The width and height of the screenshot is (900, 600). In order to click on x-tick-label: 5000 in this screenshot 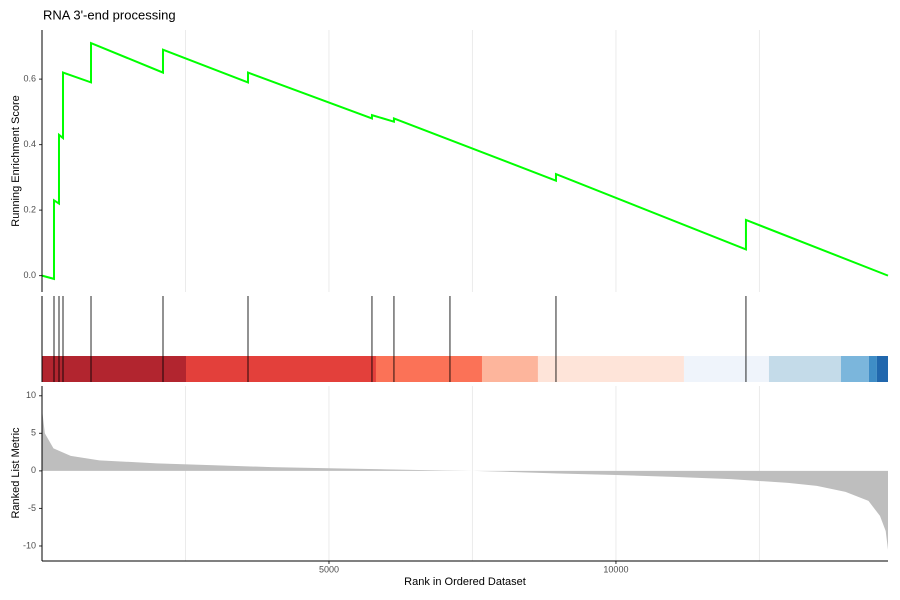, I will do `click(329, 569)`.